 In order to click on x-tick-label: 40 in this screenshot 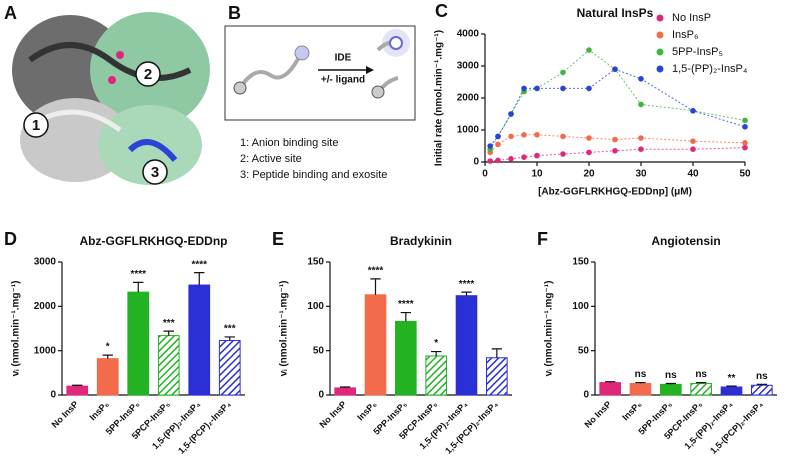, I will do `click(693, 174)`.